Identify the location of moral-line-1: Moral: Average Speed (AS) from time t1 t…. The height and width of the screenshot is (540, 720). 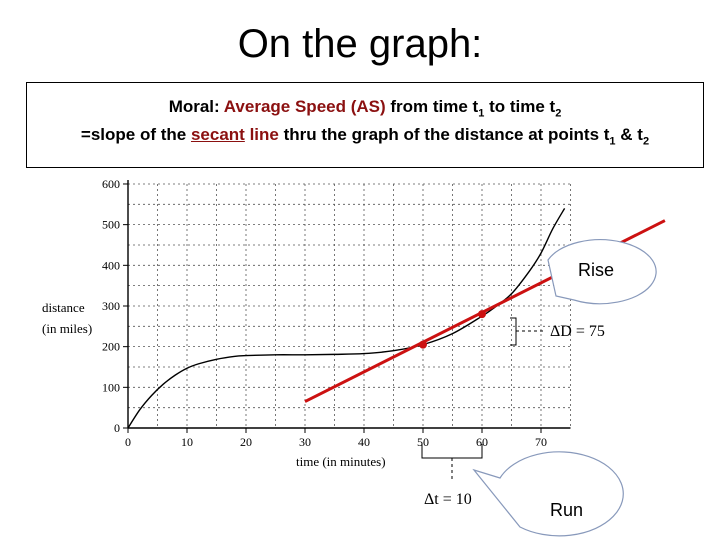
(365, 108).